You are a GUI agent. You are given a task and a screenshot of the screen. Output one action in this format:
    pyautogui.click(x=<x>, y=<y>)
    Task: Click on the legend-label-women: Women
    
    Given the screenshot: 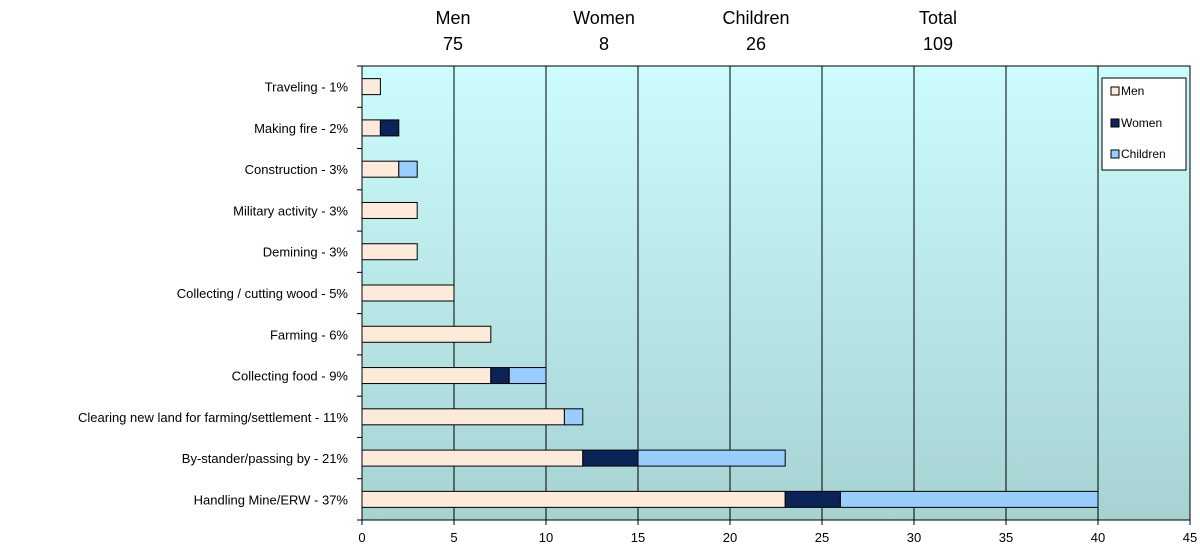 What is the action you would take?
    pyautogui.click(x=1141, y=123)
    